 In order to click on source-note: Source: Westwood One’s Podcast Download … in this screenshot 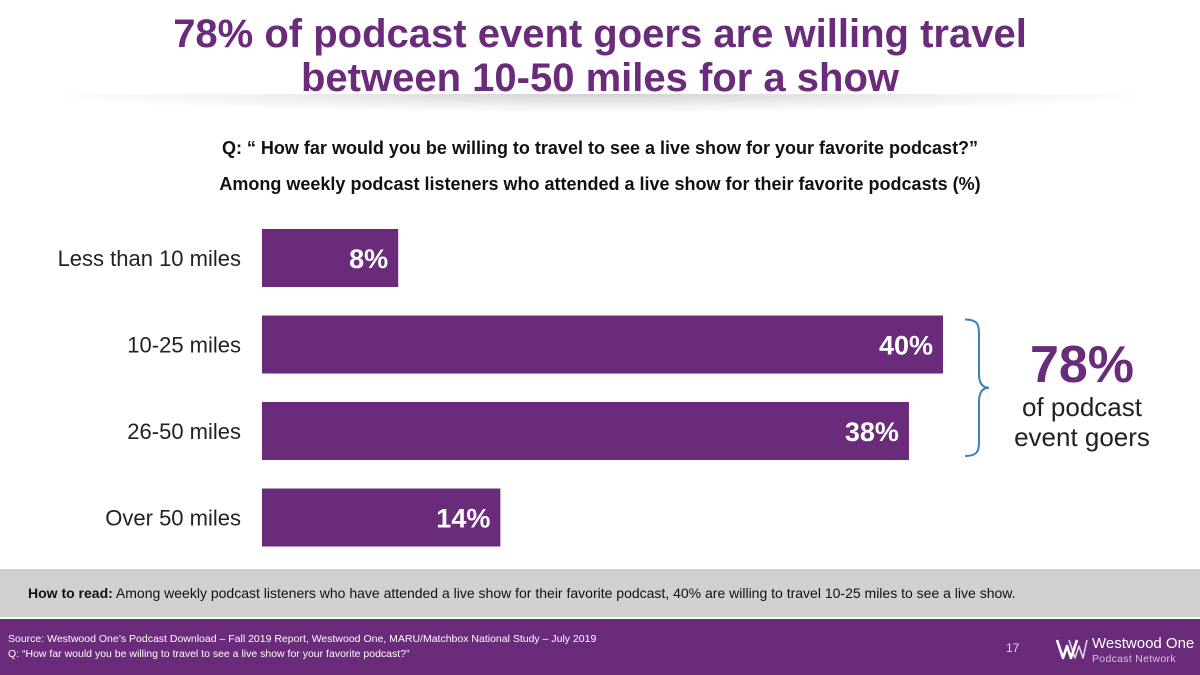, I will do `click(302, 647)`.